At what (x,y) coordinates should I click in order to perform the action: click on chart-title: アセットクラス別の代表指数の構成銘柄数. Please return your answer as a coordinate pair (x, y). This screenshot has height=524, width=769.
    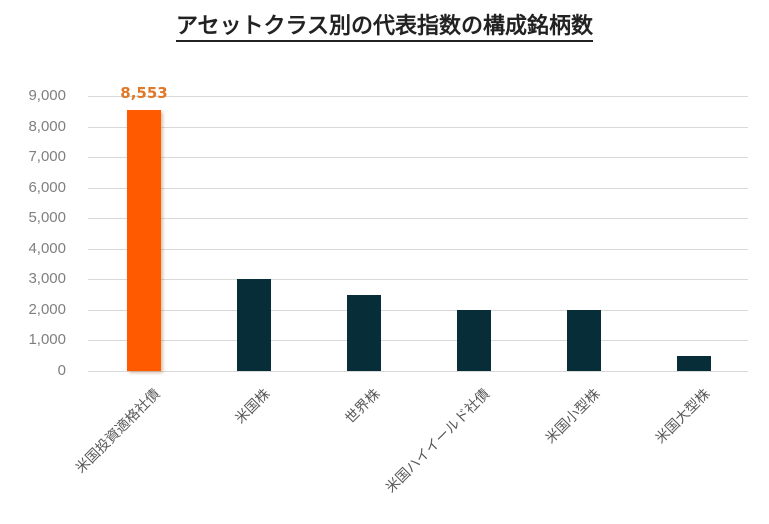
    Looking at the image, I should click on (384, 25).